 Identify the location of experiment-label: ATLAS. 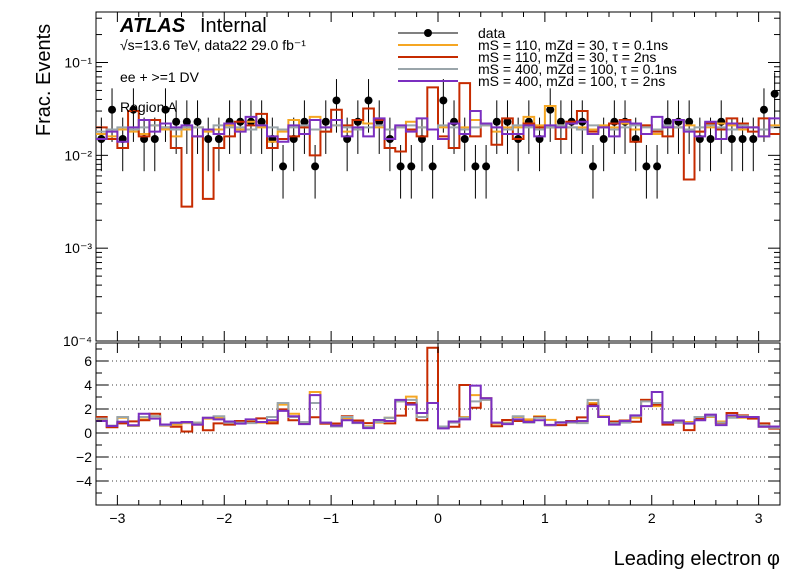
(152, 26).